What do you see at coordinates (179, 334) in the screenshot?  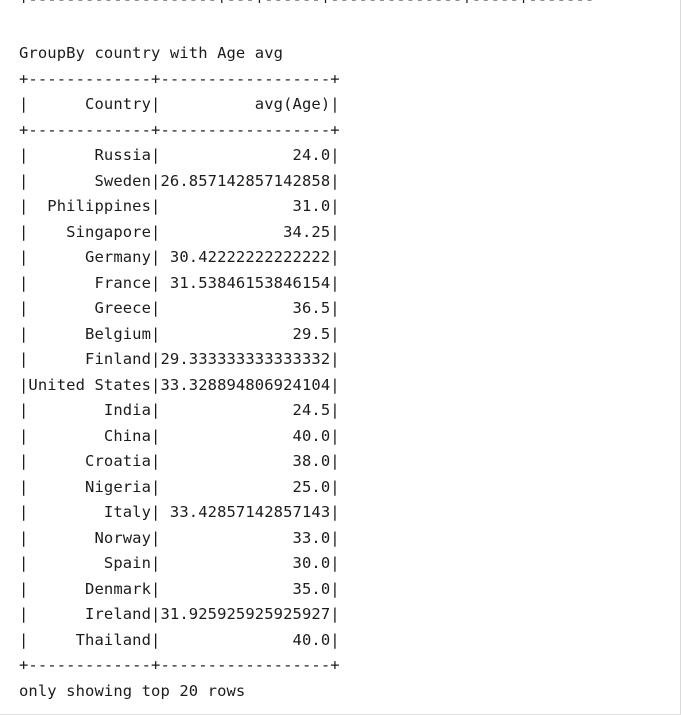 I see `table-row: | Belgium| 29.5|` at bounding box center [179, 334].